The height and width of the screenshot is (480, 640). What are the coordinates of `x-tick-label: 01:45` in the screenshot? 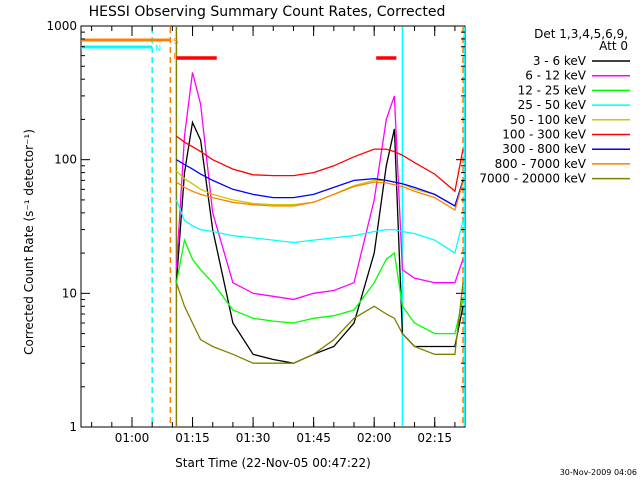 It's located at (313, 438).